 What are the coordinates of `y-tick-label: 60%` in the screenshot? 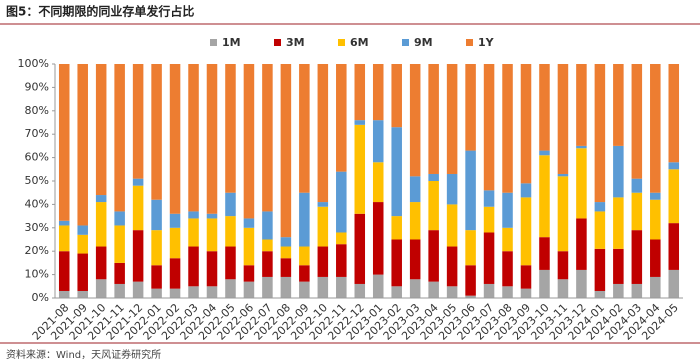 It's located at (37, 157).